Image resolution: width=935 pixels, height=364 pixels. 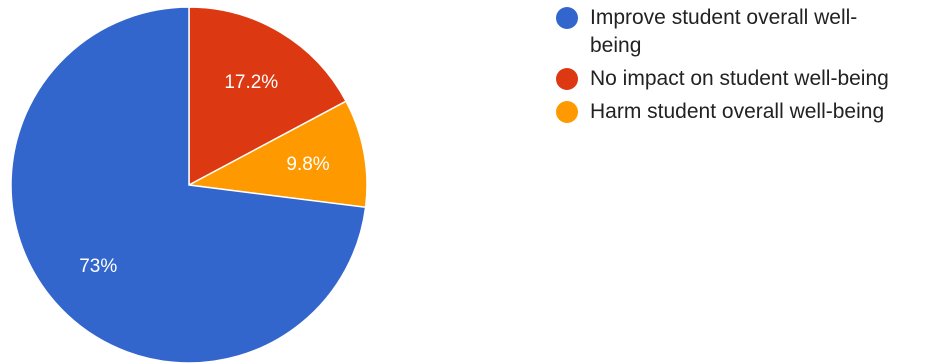 What do you see at coordinates (268, 96) in the screenshot?
I see `pie-slice-no-impact` at bounding box center [268, 96].